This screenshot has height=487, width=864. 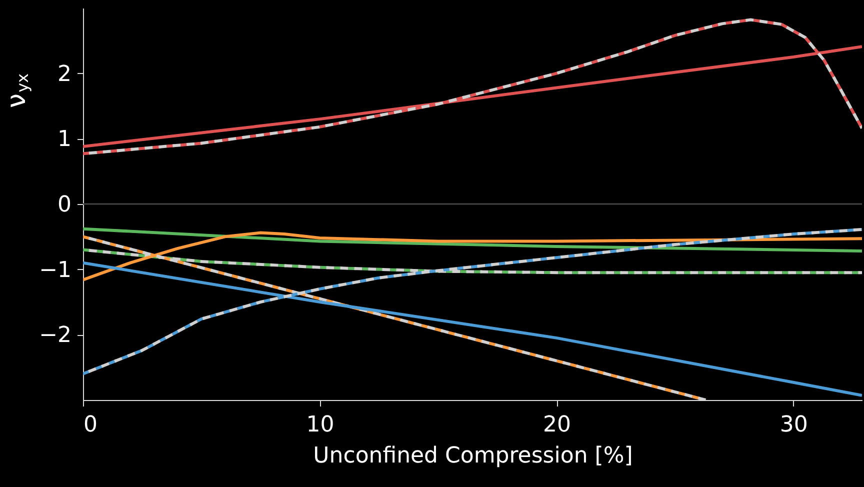 What do you see at coordinates (91, 425) in the screenshot?
I see `x-tick-label: 0` at bounding box center [91, 425].